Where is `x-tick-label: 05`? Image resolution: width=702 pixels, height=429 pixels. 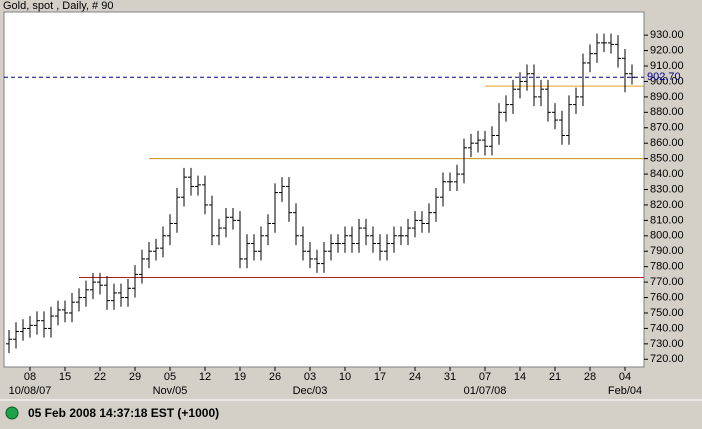
x-tick-label: 05 is located at coordinates (170, 377).